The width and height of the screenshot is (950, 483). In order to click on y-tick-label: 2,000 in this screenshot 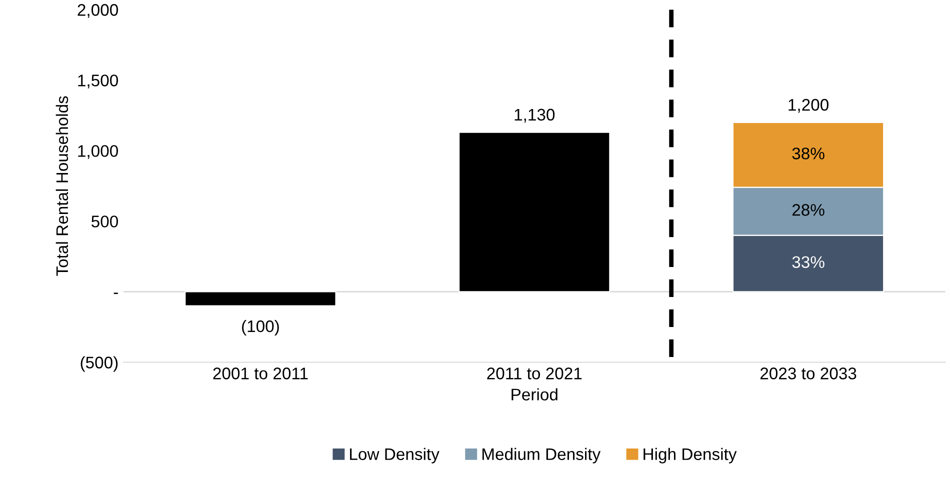, I will do `click(98, 11)`.